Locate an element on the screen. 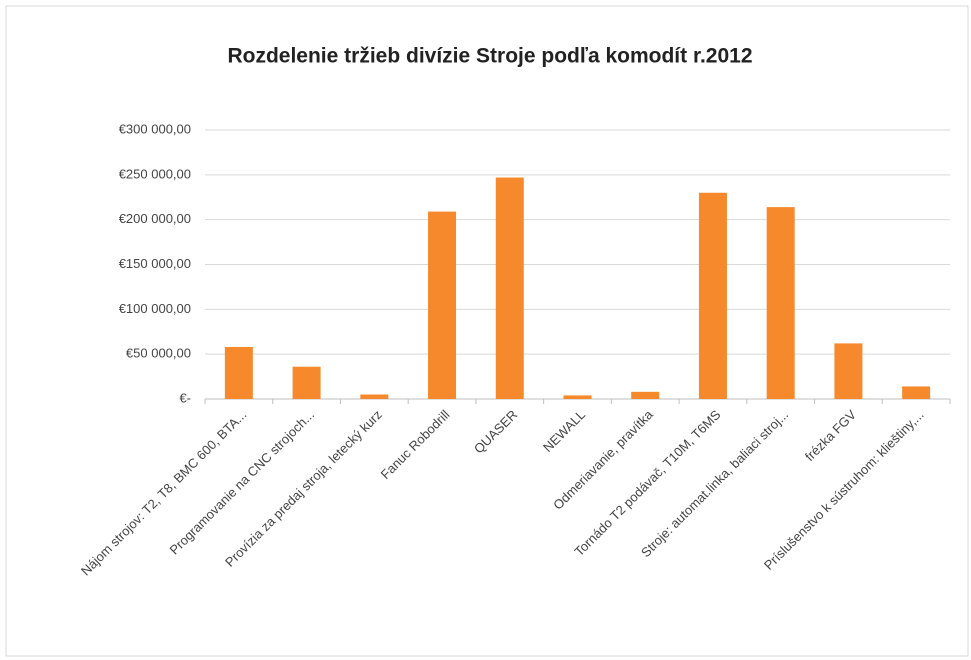  y-tick-label: €150 000,00 is located at coordinates (155, 263).